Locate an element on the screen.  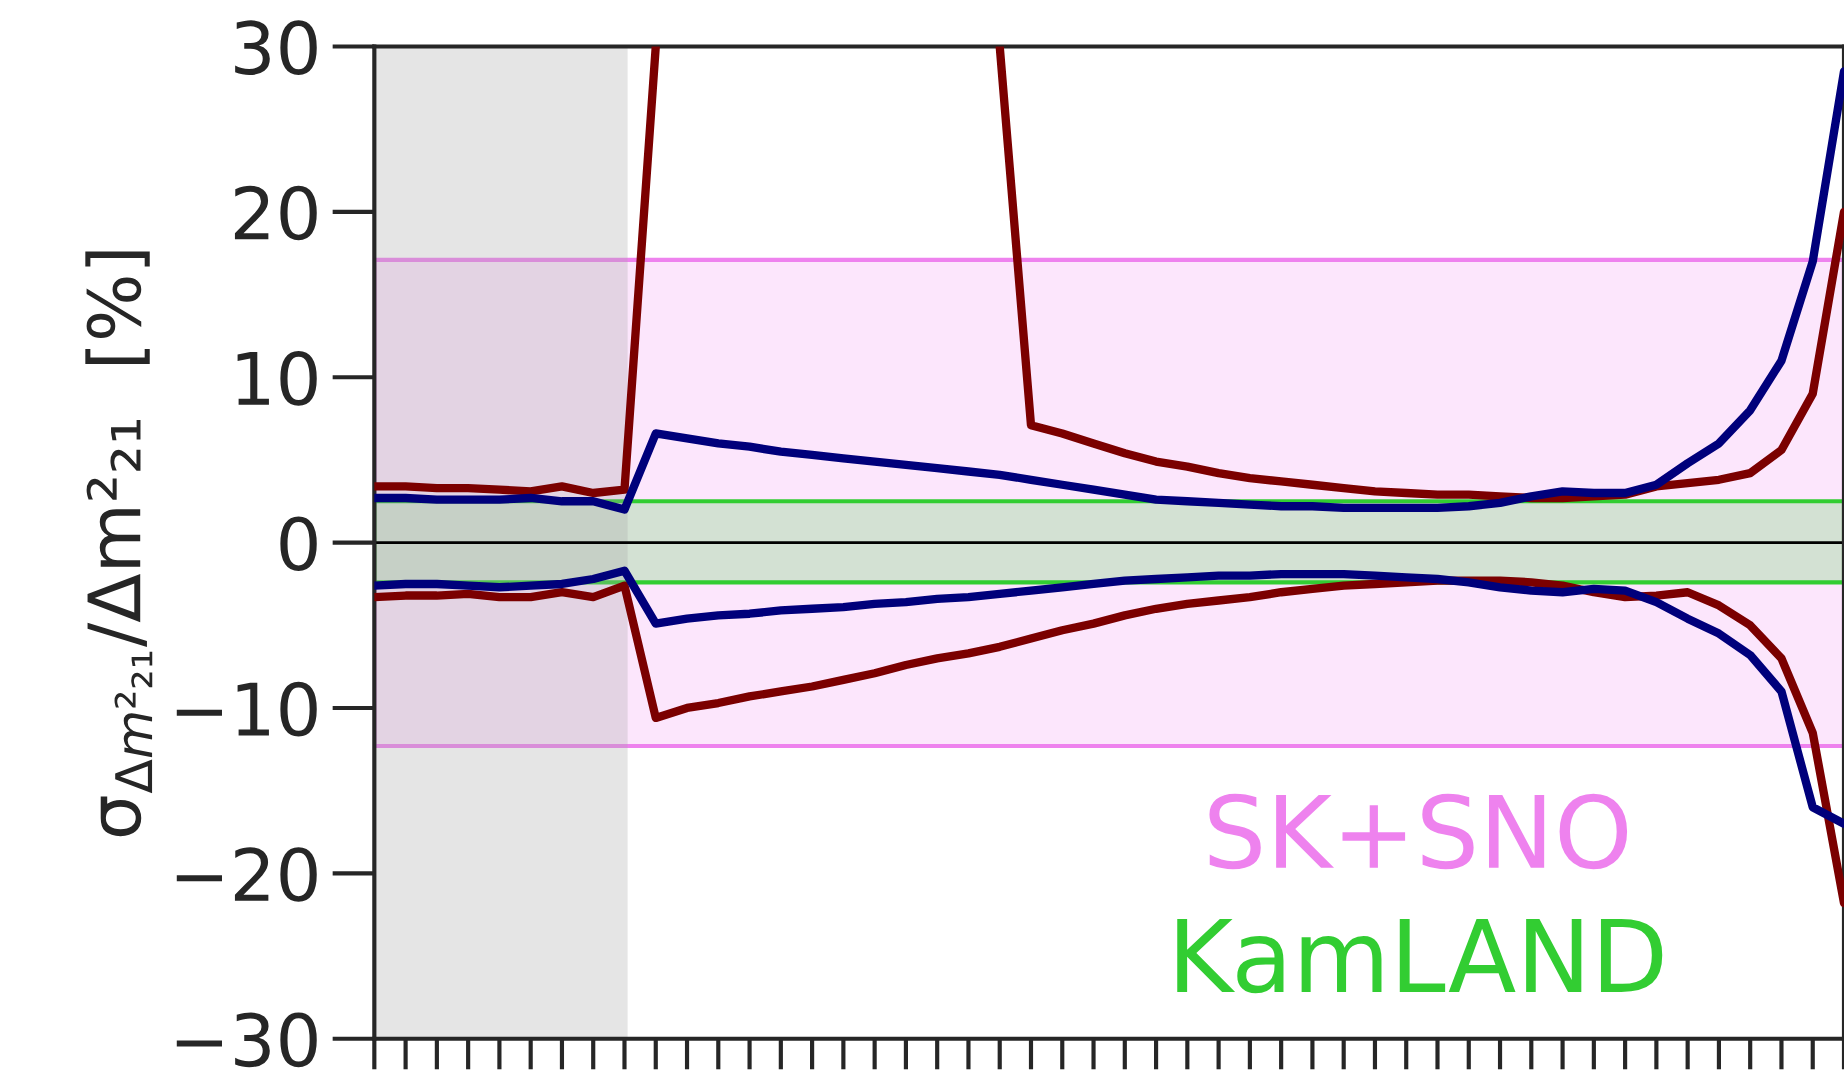
y-tick-label: 0 is located at coordinates (298, 544).